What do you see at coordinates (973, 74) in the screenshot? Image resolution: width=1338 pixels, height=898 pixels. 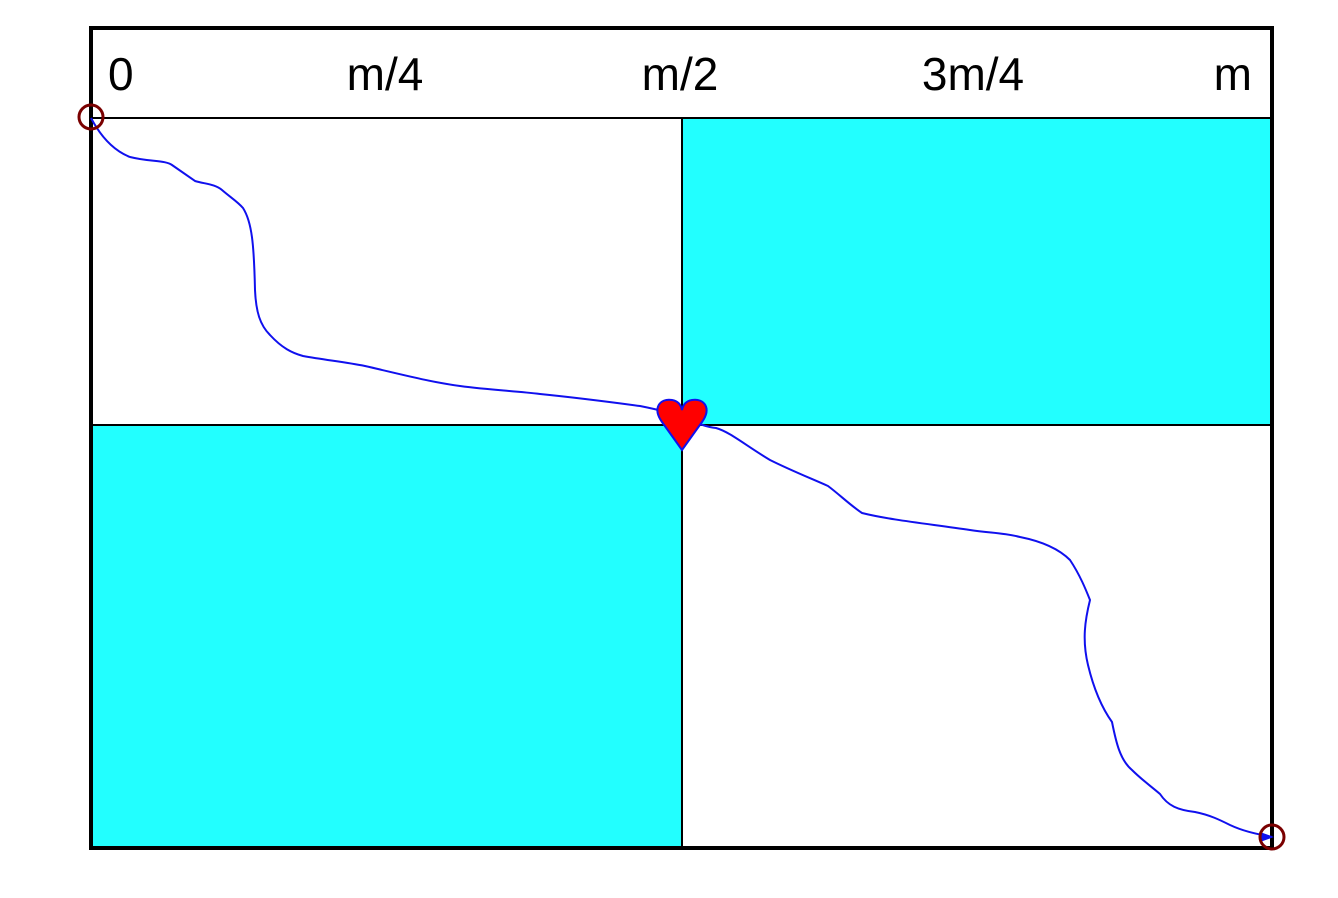 I see `tick-label-3m-quarter: 3m/4` at bounding box center [973, 74].